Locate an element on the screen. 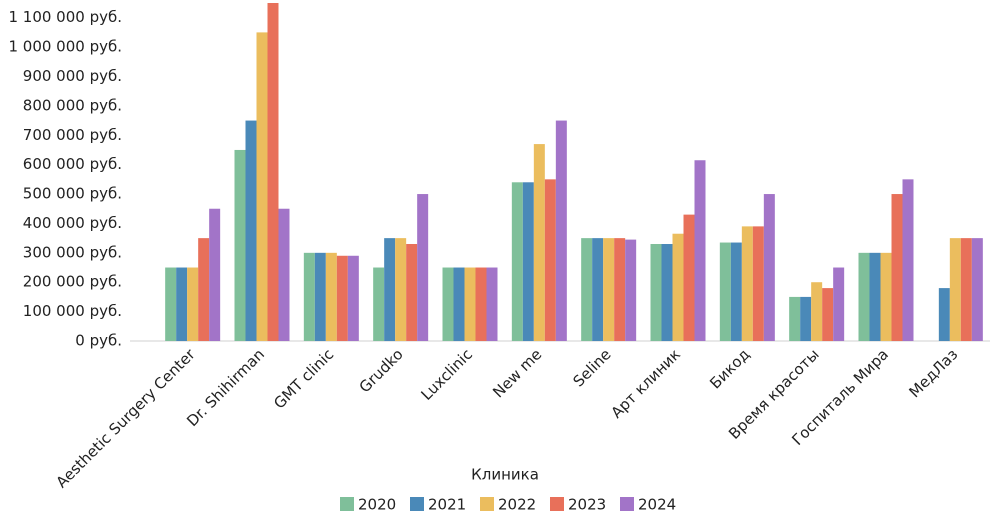 This screenshot has width=990, height=519. y-tick-label: 100 000 руб. is located at coordinates (72, 311).